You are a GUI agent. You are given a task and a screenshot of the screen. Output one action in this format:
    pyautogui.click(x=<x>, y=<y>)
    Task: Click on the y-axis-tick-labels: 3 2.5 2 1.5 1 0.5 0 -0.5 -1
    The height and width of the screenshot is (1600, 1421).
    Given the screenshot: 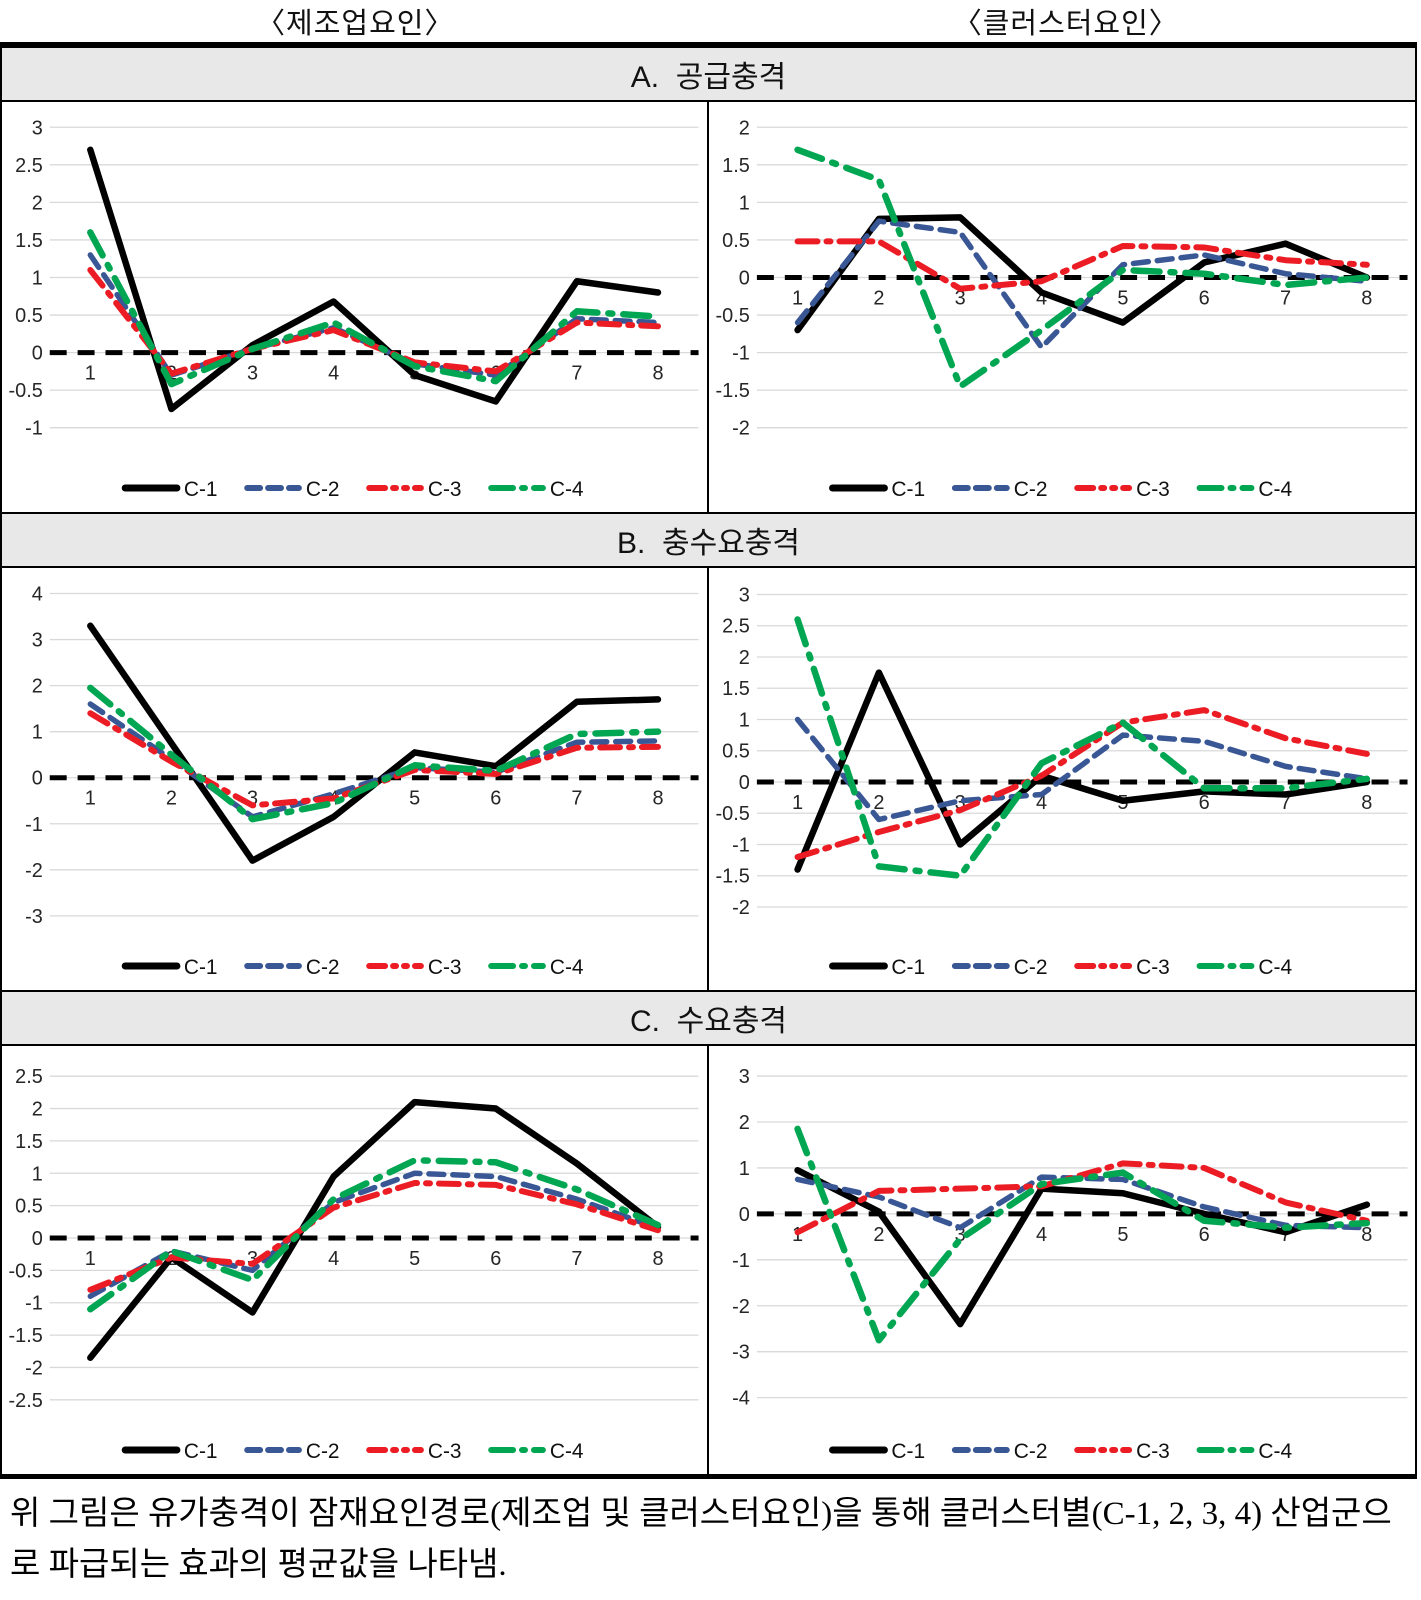 What is the action you would take?
    pyautogui.click(x=26, y=278)
    